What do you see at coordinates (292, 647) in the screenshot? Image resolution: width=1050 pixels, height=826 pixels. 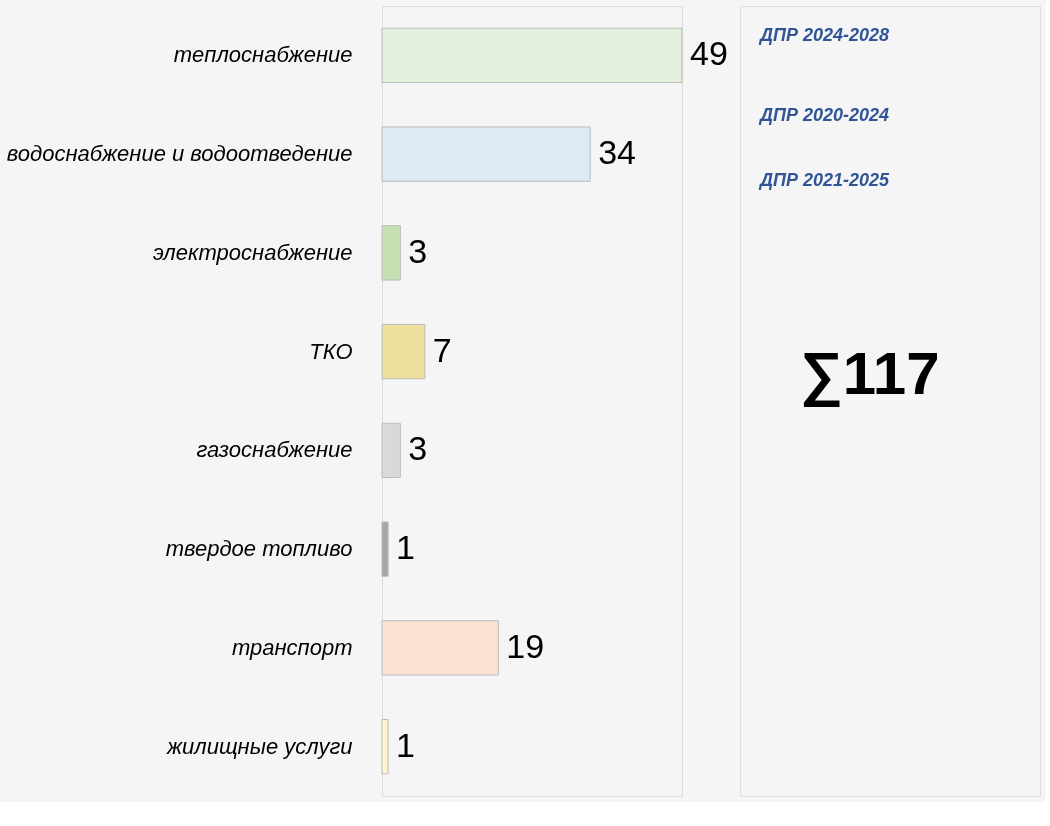 I see `y-tick-label: транспорт` at bounding box center [292, 647].